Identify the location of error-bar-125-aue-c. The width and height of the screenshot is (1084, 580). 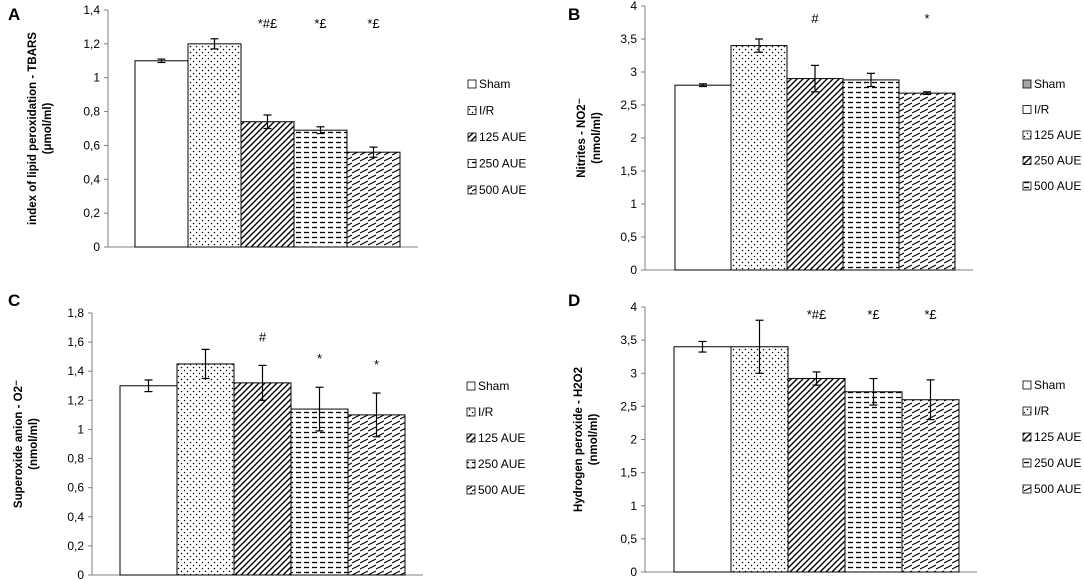
(262, 382).